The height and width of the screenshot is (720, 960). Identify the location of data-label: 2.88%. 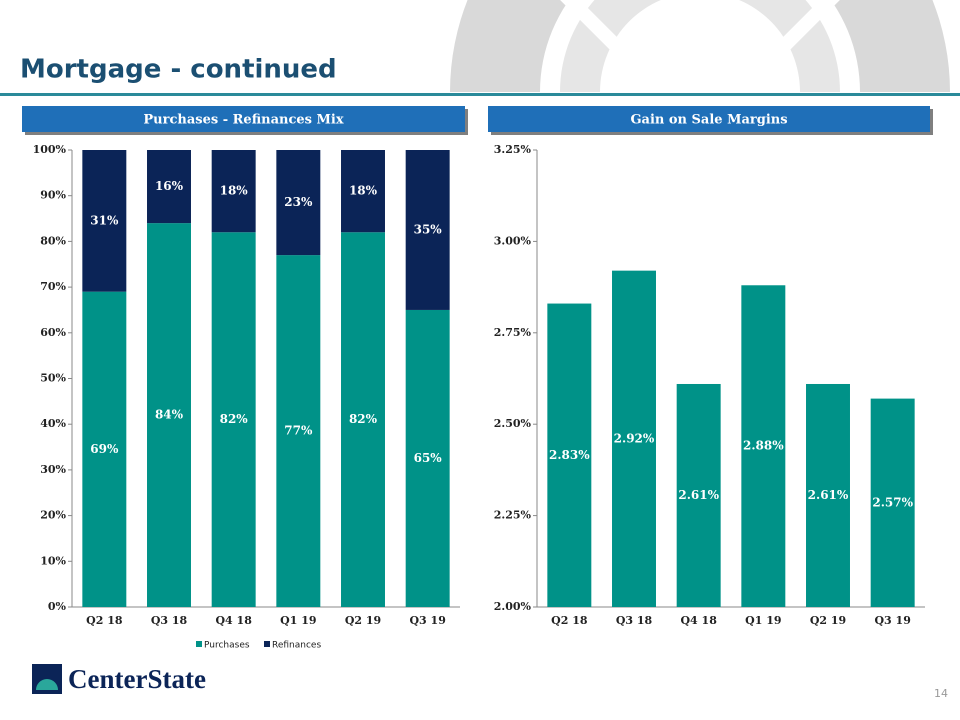
(763, 446).